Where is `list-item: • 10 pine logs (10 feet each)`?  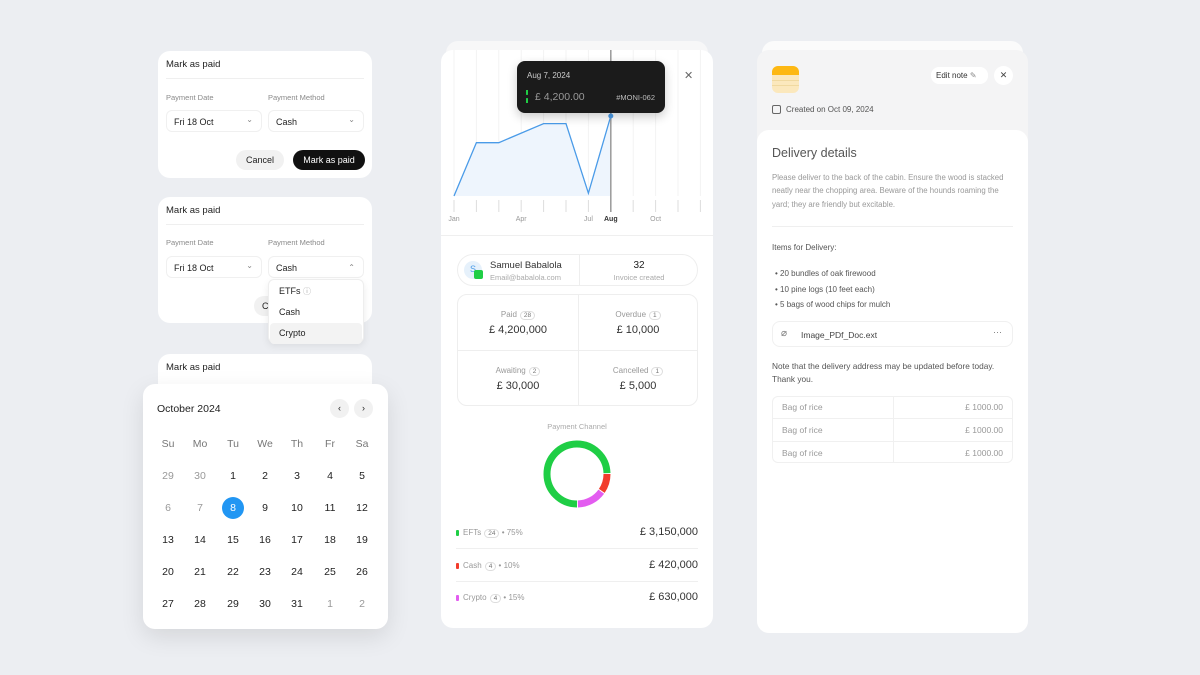
list-item: • 10 pine logs (10 feet each) is located at coordinates (825, 289).